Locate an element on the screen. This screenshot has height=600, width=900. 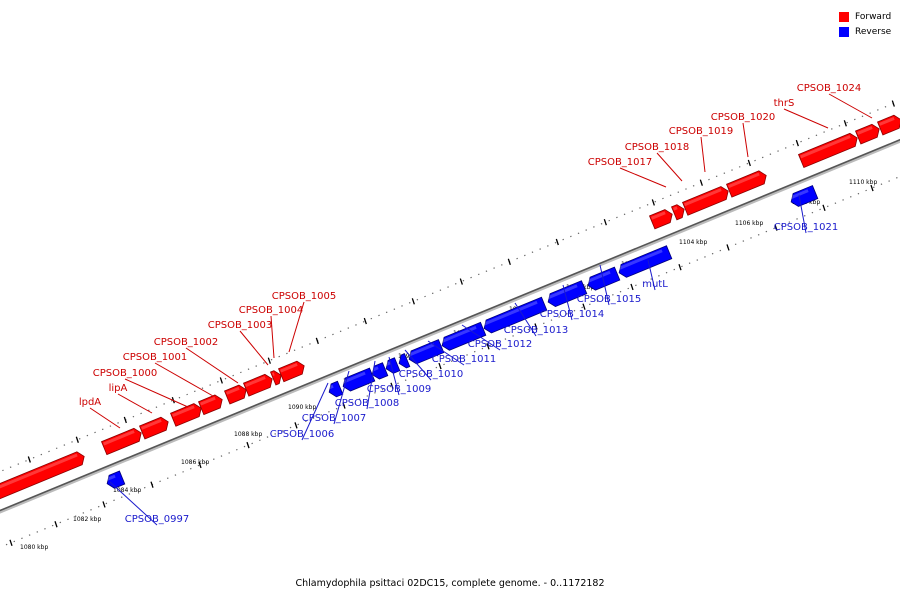
forward-gene-label: CPSOB_1018 is located at coordinates (657, 147).